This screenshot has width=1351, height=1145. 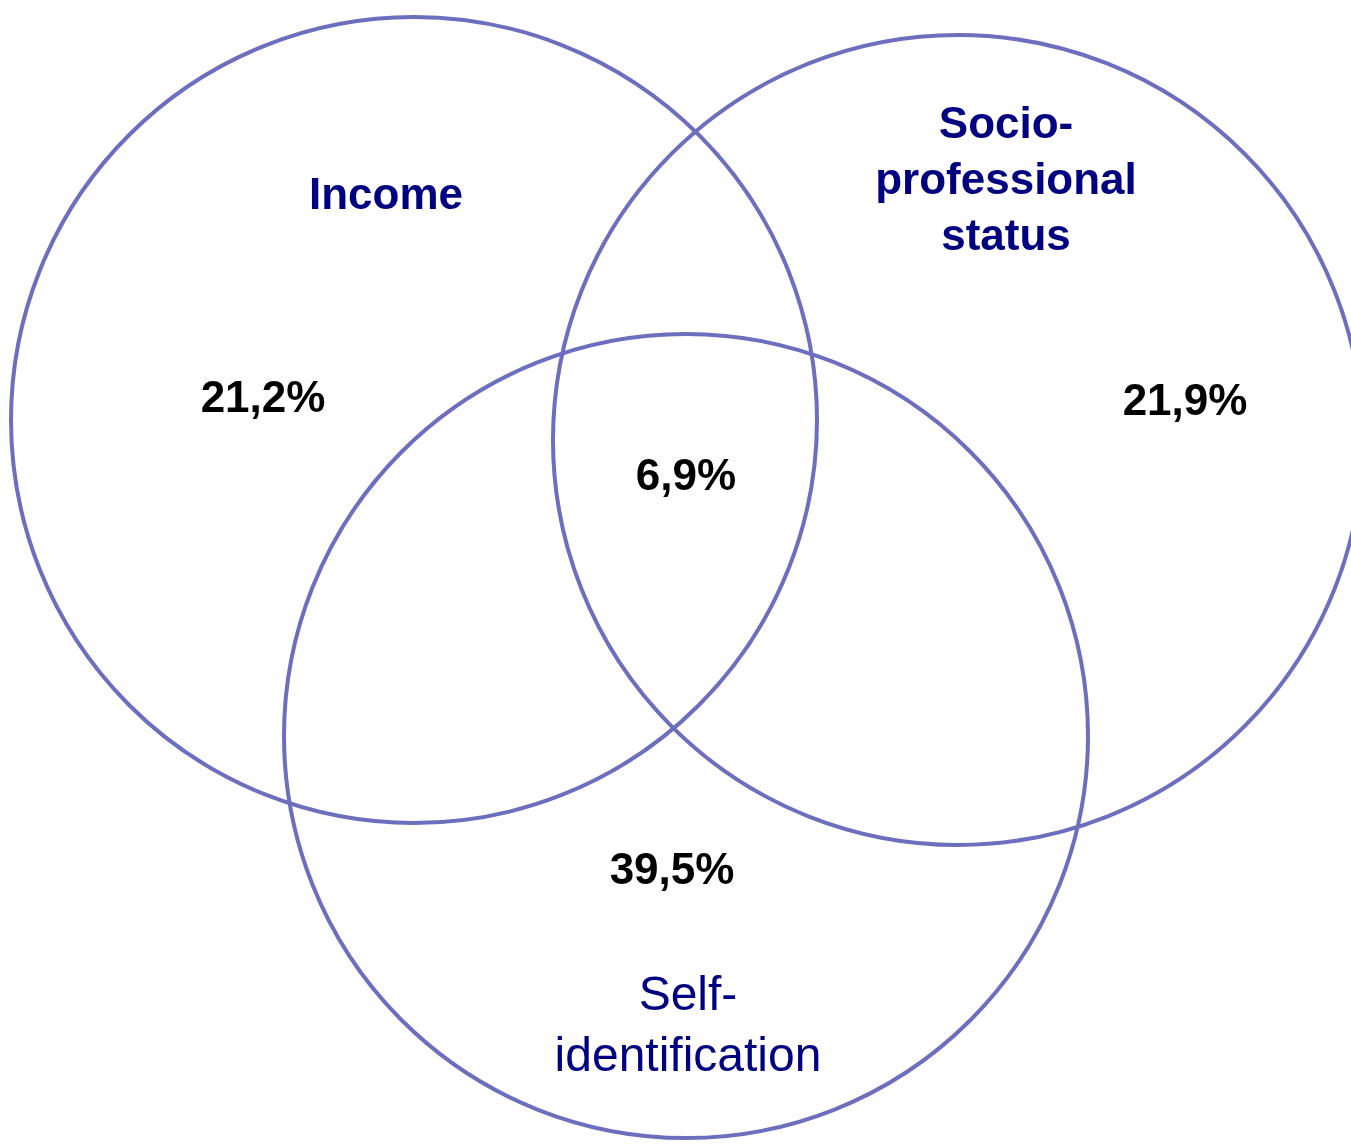 I want to click on data-label: 39,5%, so click(x=672, y=869).